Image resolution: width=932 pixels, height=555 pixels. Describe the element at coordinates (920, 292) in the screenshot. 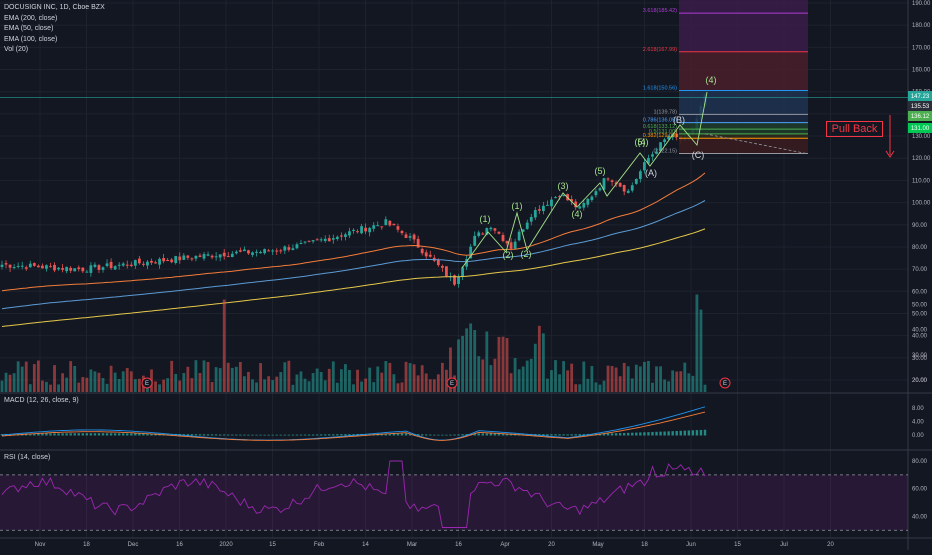

I see `price-tick-label: 60.00` at that location.